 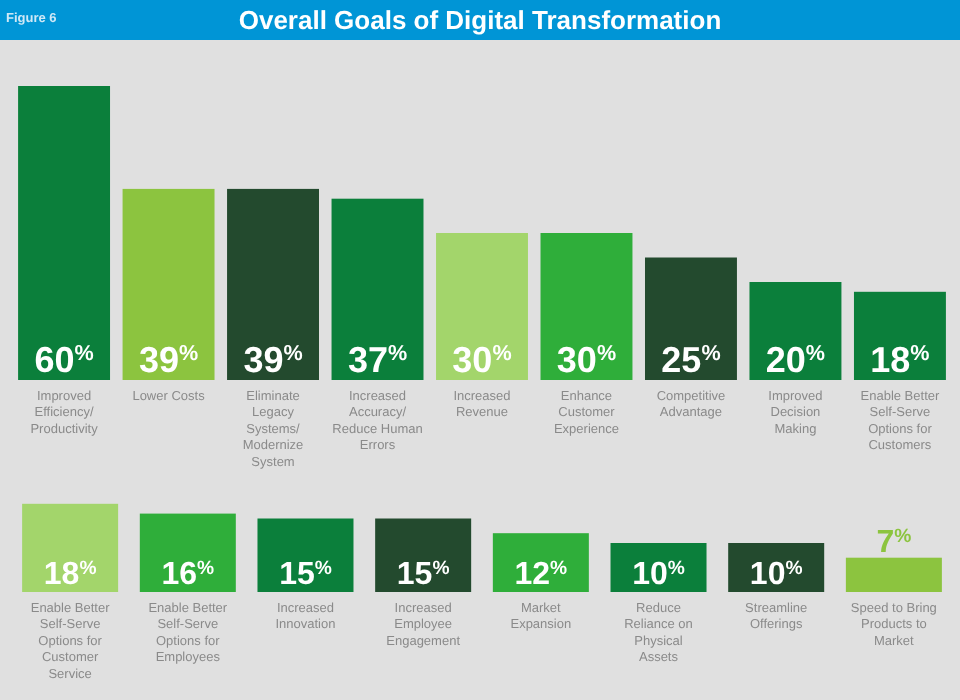 I want to click on data-label: 37$^{%}$, so click(x=377, y=360).